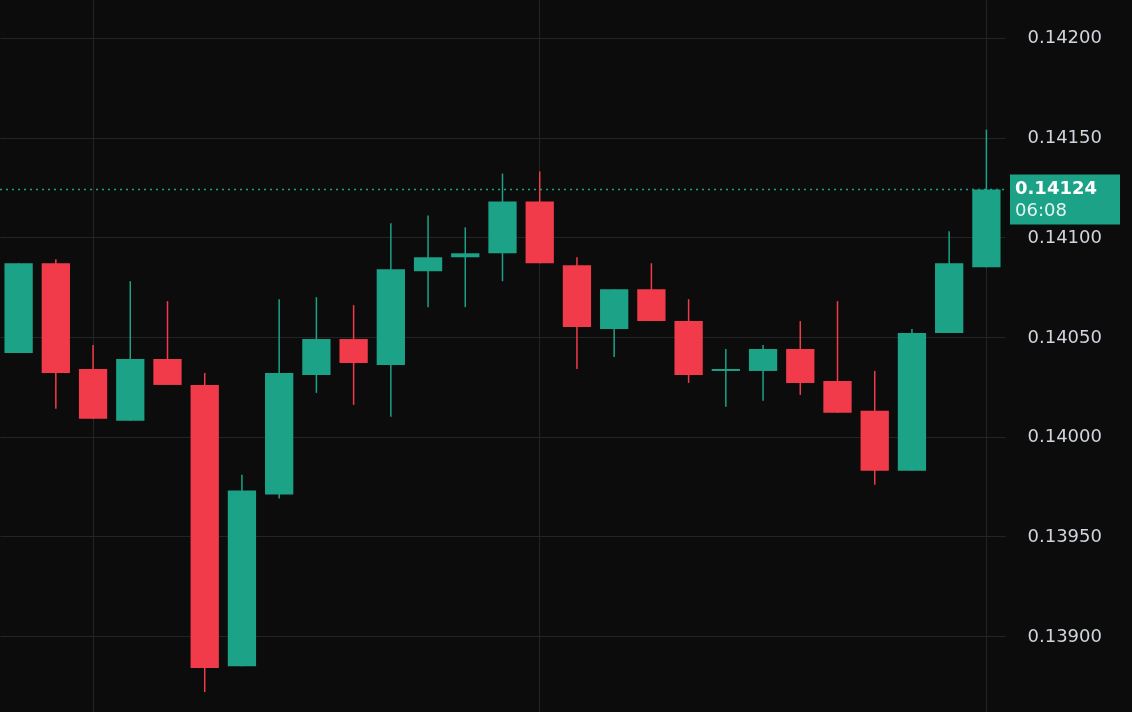  Describe the element at coordinates (1056, 188) in the screenshot. I see `ref-line-label: 0.14124` at that location.